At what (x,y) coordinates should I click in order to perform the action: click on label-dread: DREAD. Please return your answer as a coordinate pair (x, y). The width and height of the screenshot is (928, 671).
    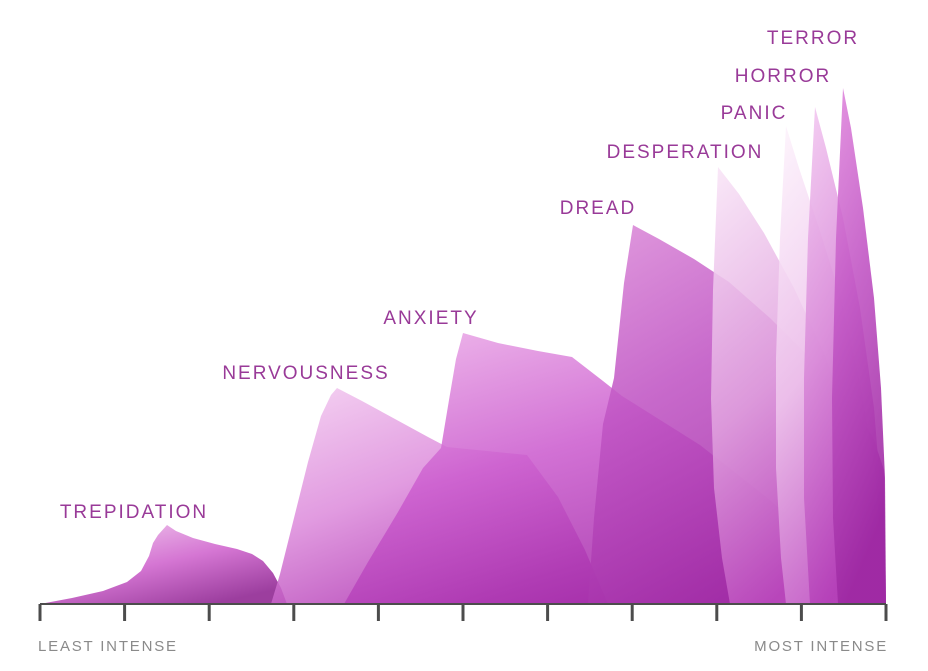
    Looking at the image, I should click on (598, 208).